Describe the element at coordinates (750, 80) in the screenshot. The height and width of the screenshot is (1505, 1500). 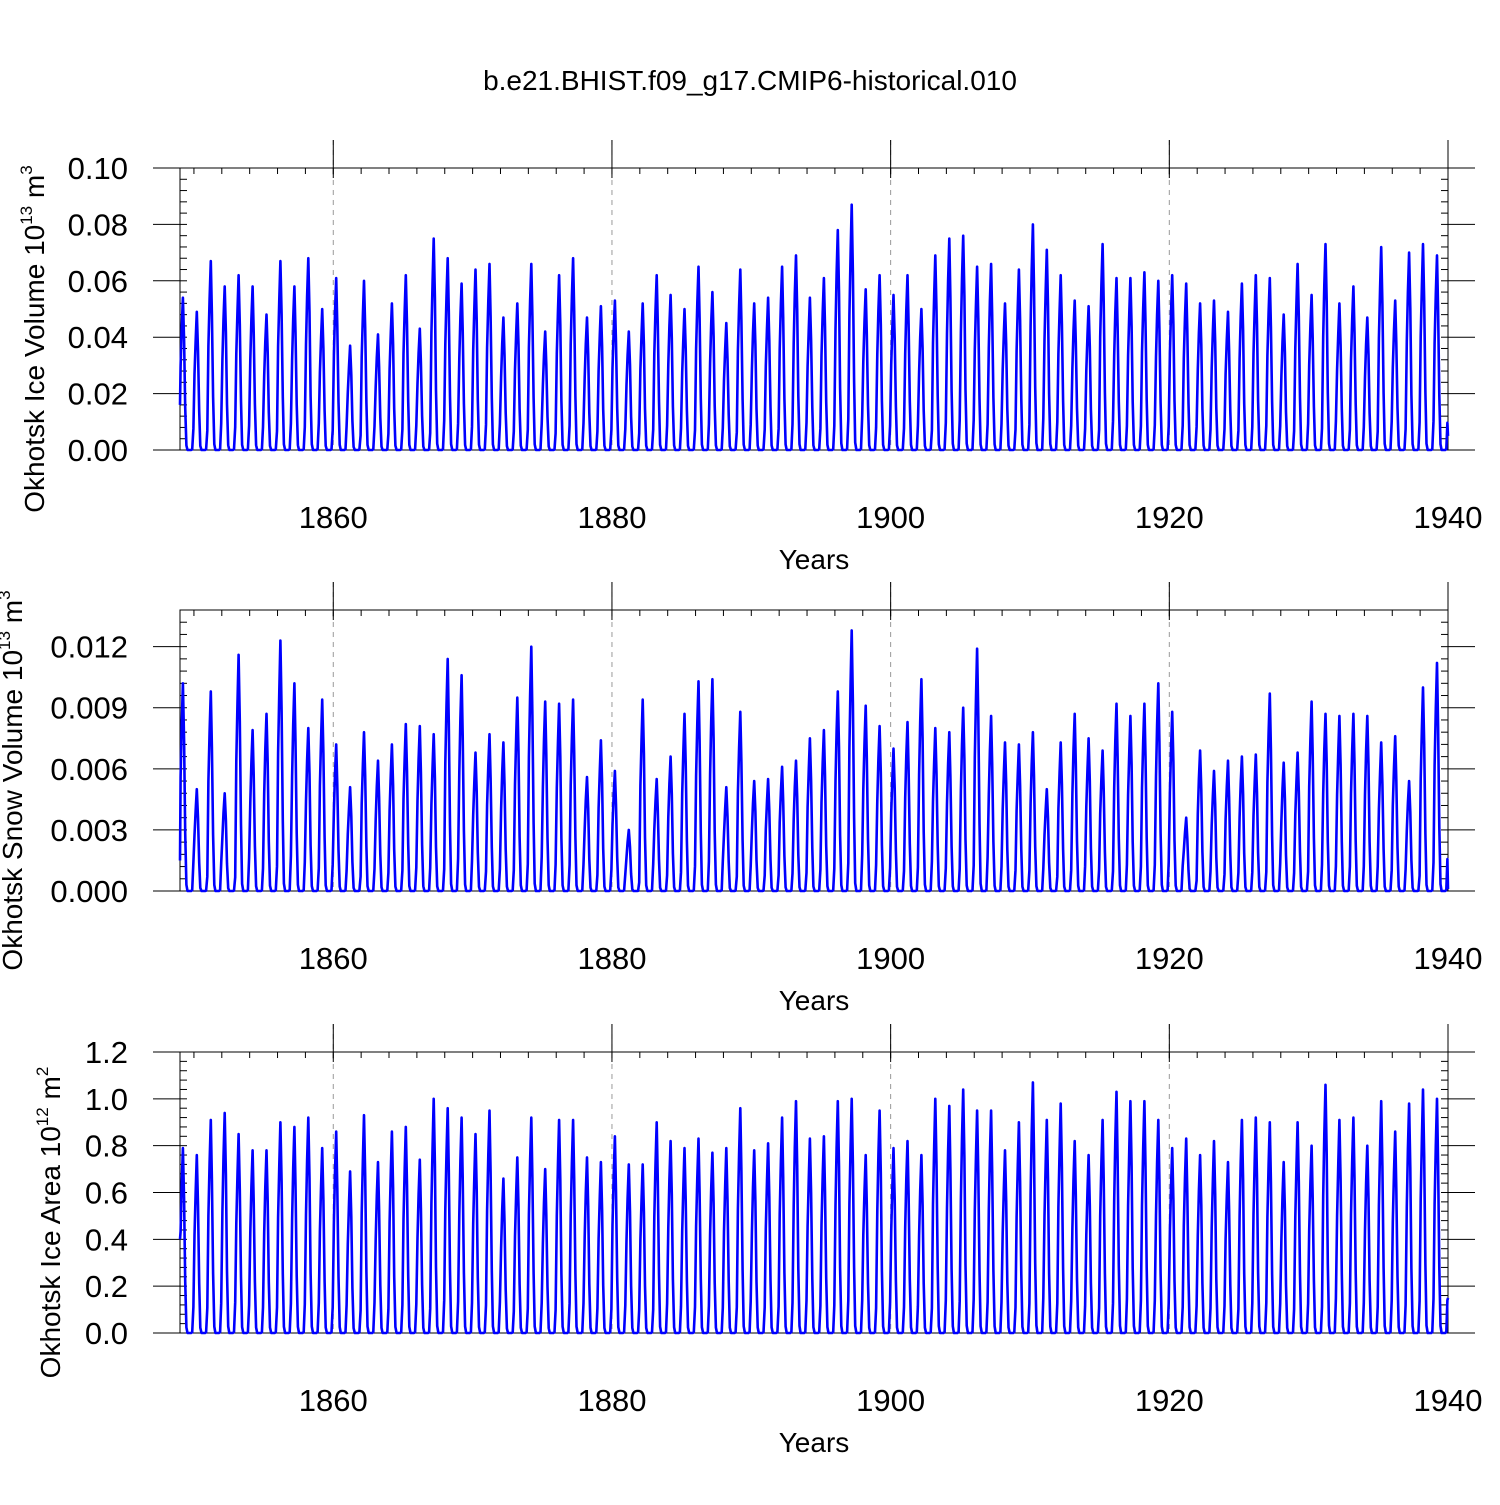
I see `chart-title: b.e21.BHIST.f09_g17.CMIP6-historical.010` at that location.